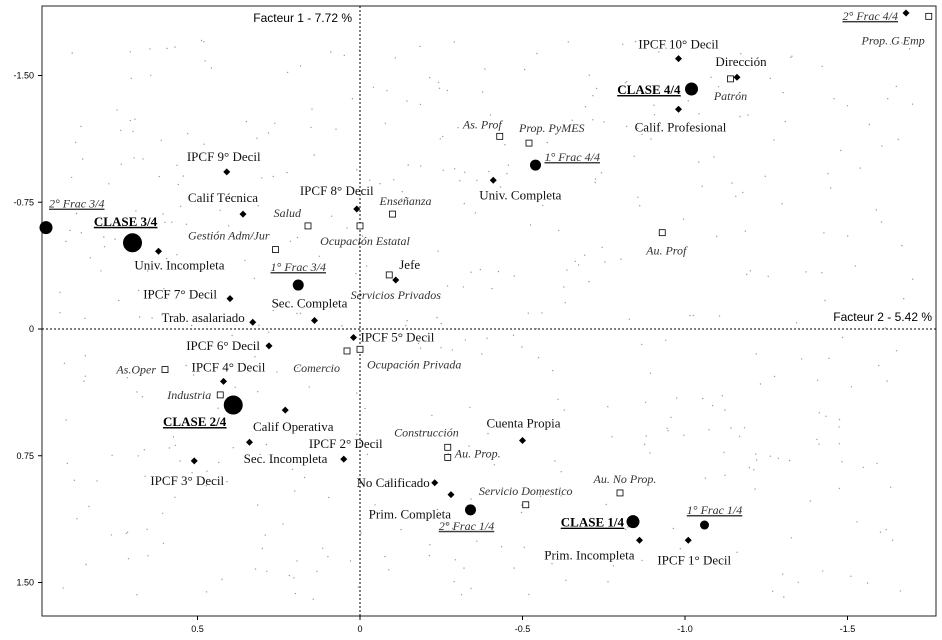  What do you see at coordinates (678, 44) in the screenshot?
I see `point-label: IPCF 10° Decil` at bounding box center [678, 44].